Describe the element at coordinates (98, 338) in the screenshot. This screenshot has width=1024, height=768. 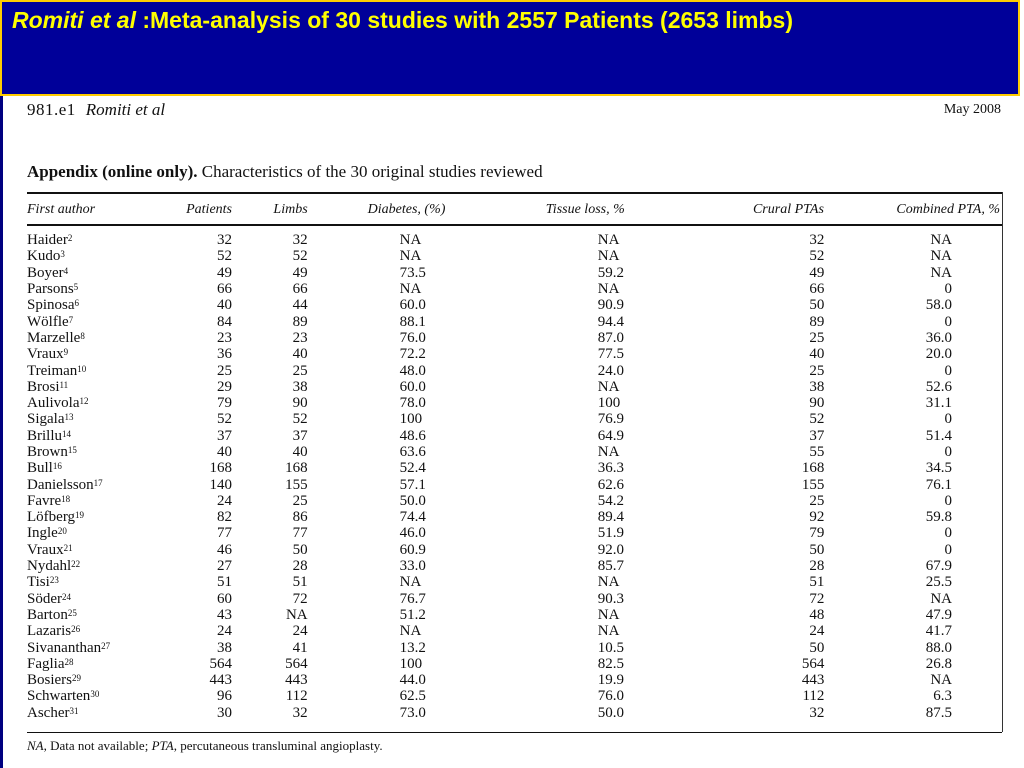
I see `cell-first-author: Marzelle8` at that location.